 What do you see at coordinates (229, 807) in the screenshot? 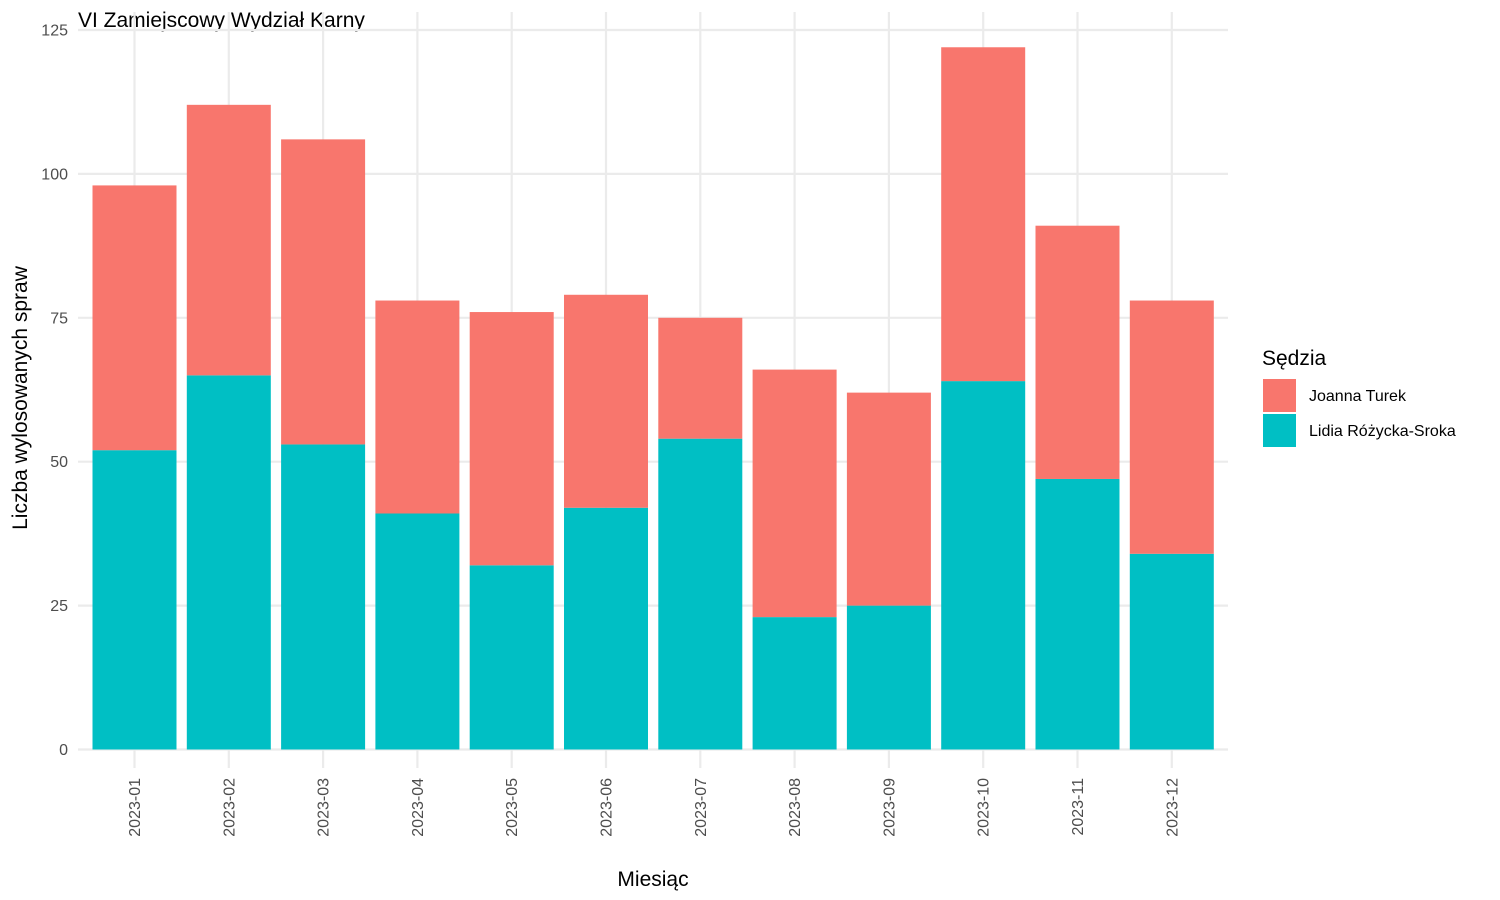
I see `x-tick-label: 2023-02` at bounding box center [229, 807].